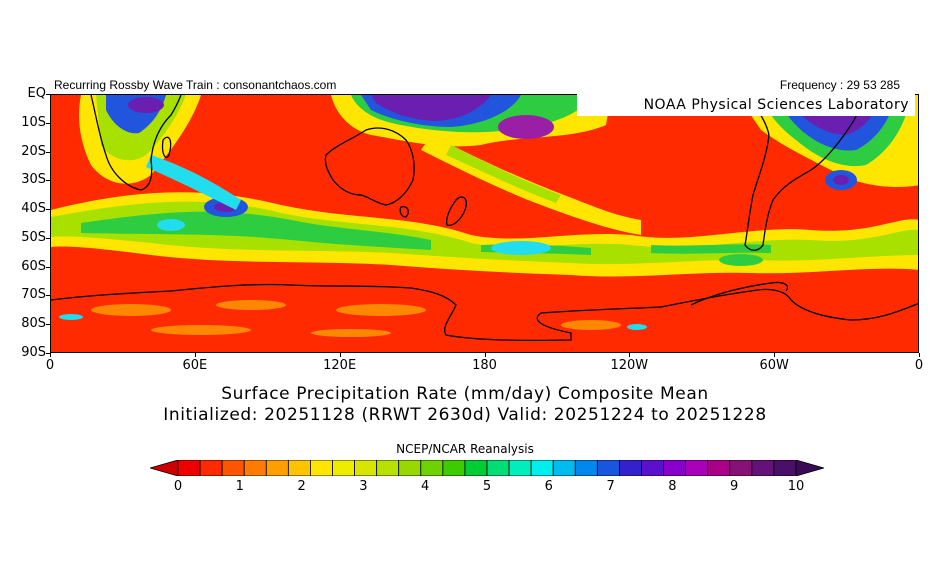 The image size is (930, 580). I want to click on colorbar, so click(487, 468).